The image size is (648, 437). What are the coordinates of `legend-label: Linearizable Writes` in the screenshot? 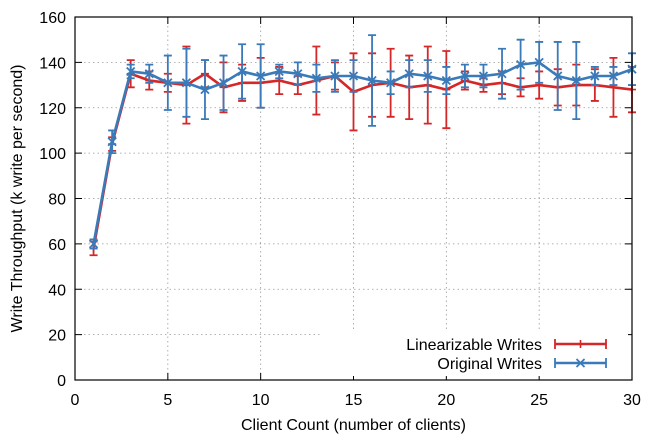 It's located at (474, 345).